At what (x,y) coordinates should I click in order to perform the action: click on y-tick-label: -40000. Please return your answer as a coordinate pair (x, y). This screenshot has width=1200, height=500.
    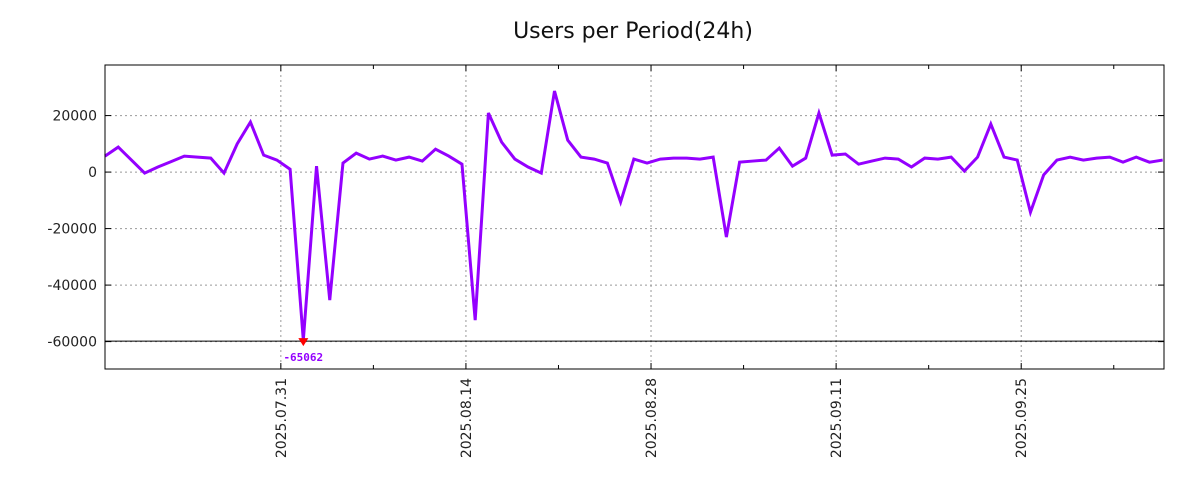
    Looking at the image, I should click on (72, 286).